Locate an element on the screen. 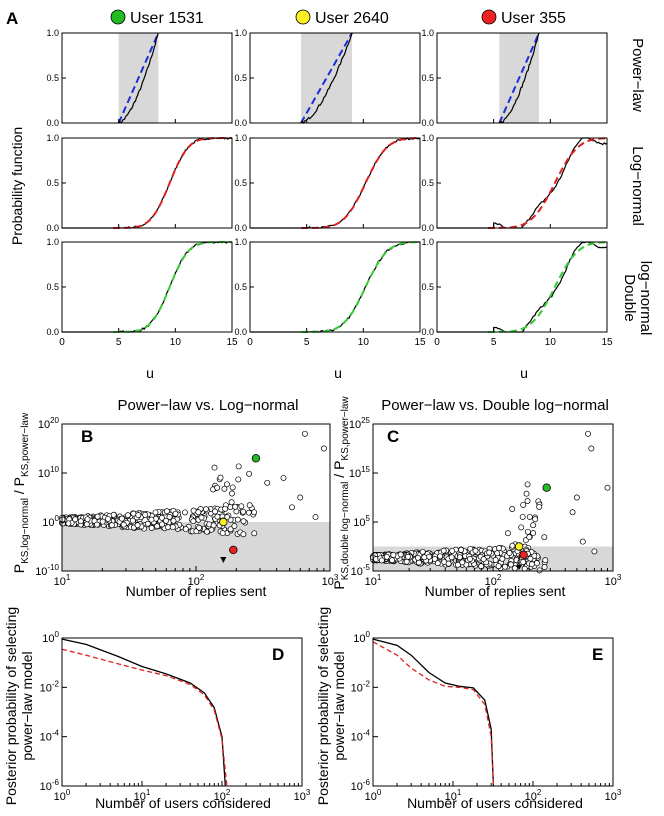 This screenshot has height=816, width=664. panel-d-ylabel-1: Posterior probability of selecting is located at coordinates (11, 706).